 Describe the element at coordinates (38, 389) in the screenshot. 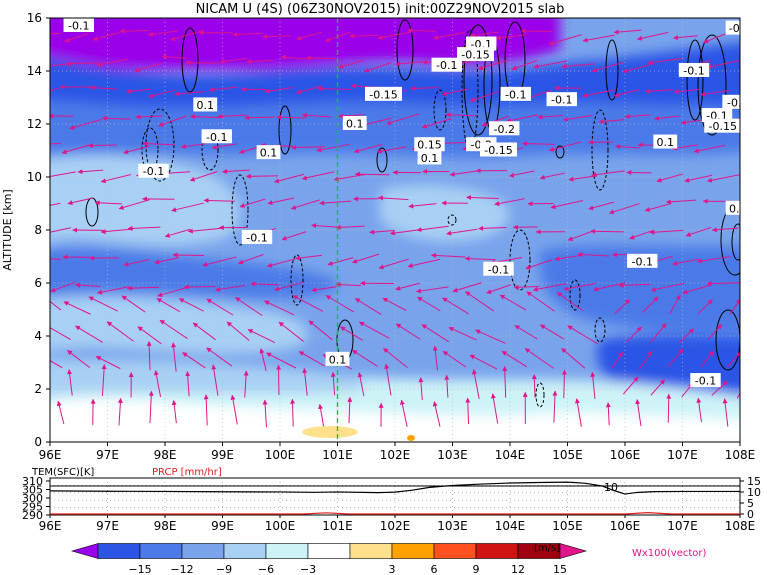

I see `y-tick-label: 2` at that location.